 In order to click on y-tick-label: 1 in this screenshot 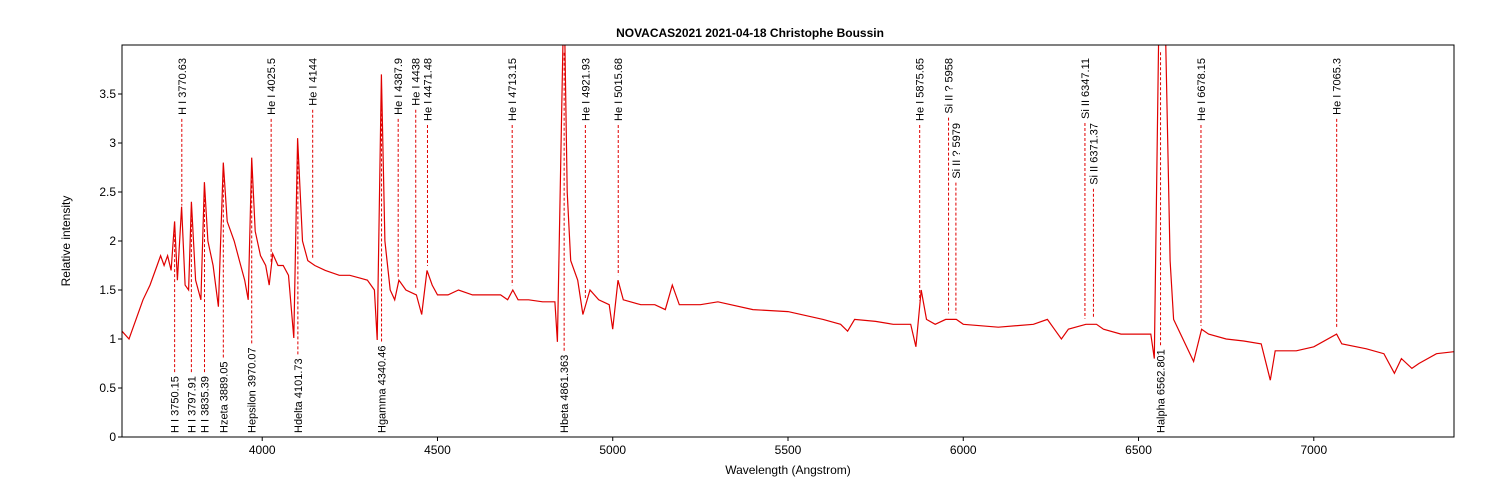, I will do `click(112, 339)`.